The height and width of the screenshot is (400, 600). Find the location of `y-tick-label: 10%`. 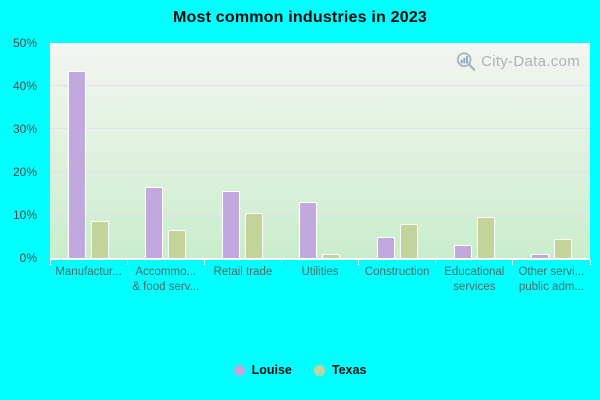

y-tick-label: 10% is located at coordinates (24, 215).